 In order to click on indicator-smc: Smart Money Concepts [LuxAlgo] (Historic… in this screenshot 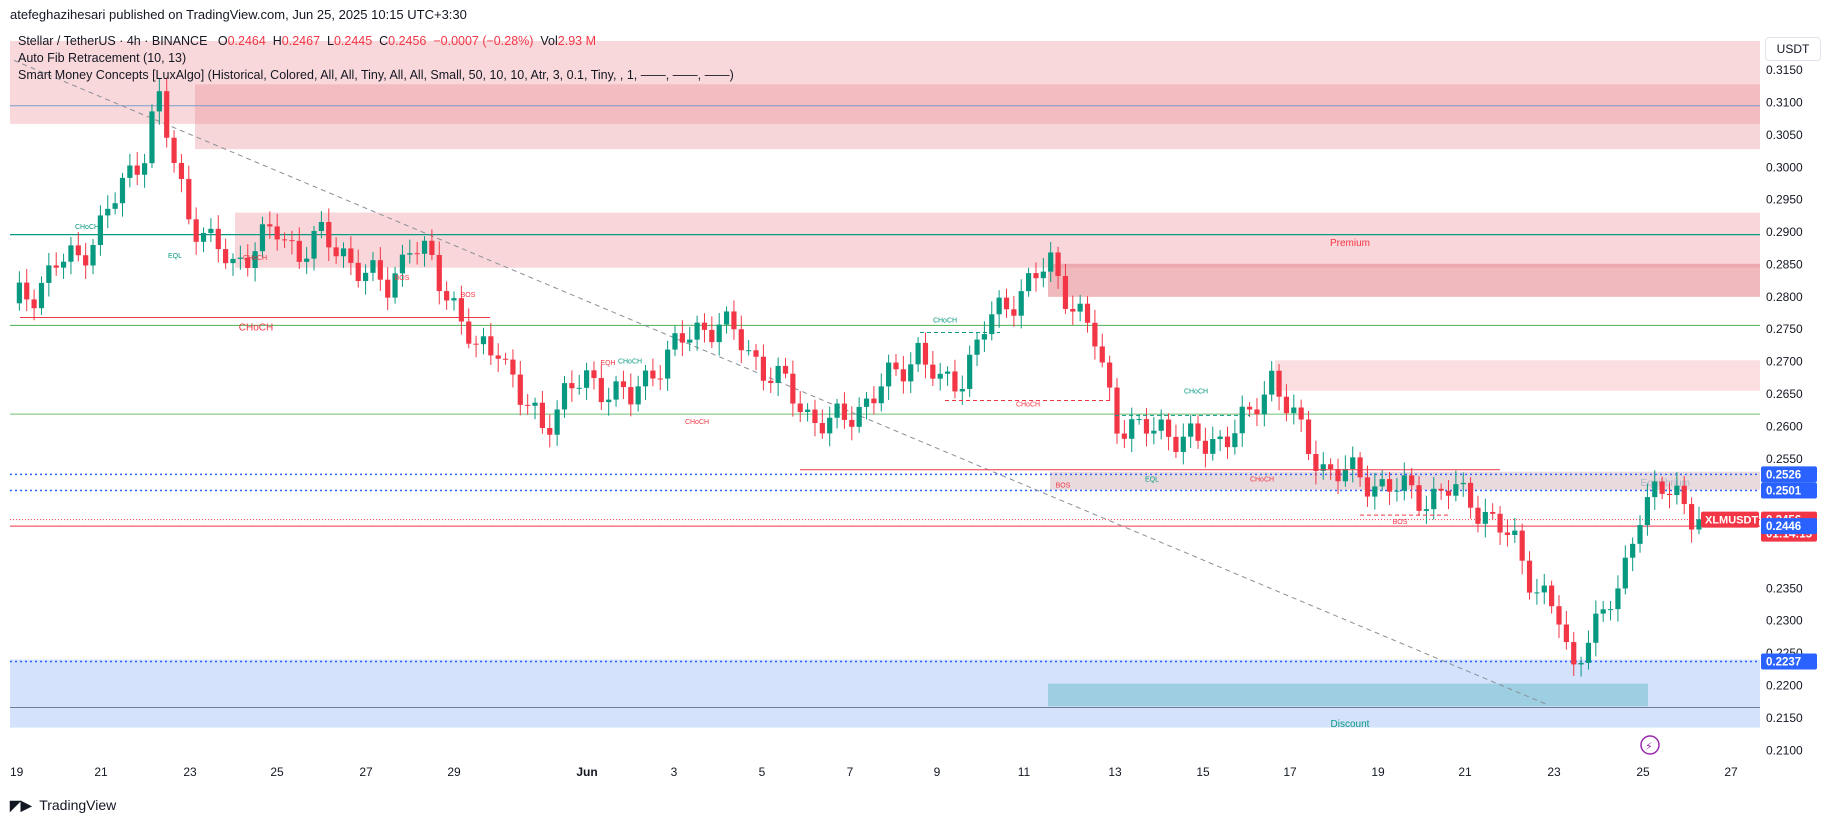, I will do `click(376, 75)`.